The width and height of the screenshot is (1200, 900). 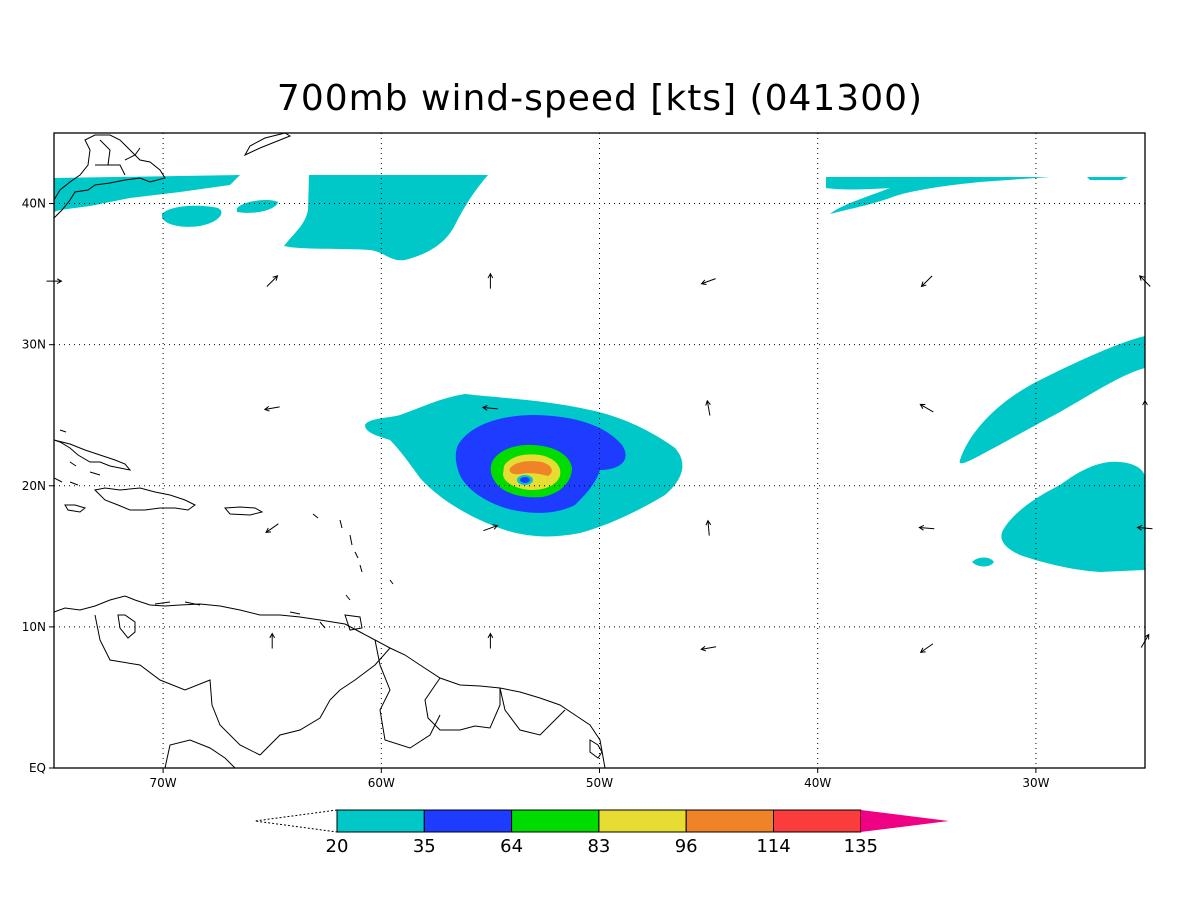 What do you see at coordinates (353, 622) in the screenshot?
I see `coastline-trinidad` at bounding box center [353, 622].